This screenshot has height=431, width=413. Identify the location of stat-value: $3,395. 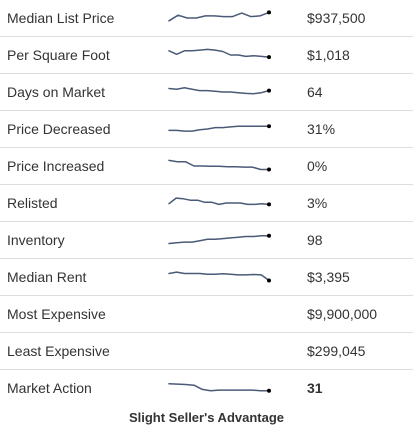
(360, 277).